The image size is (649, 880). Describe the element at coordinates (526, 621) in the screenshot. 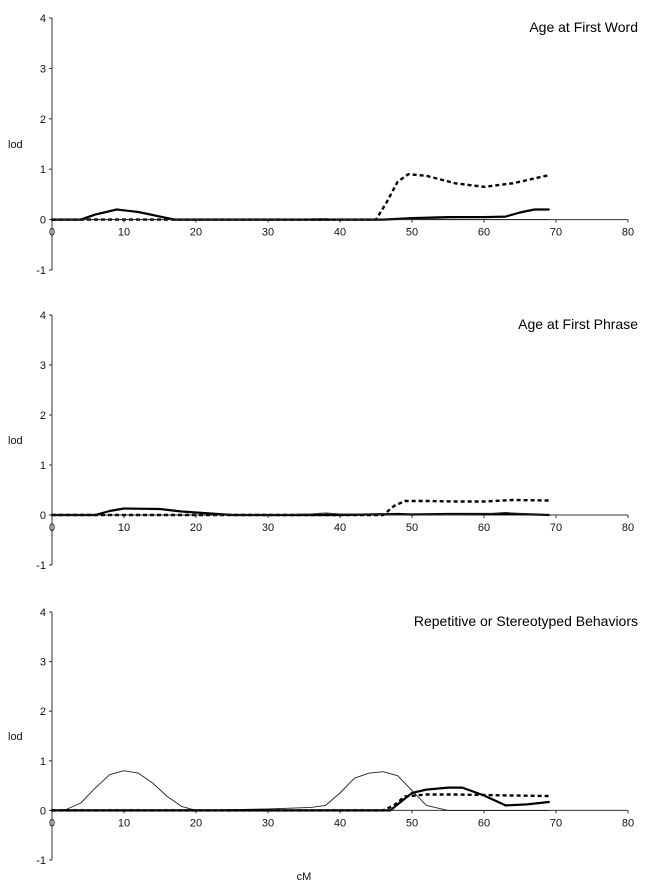

I see `chart-title: Repetitive or Stereotyped Behaviors` at that location.